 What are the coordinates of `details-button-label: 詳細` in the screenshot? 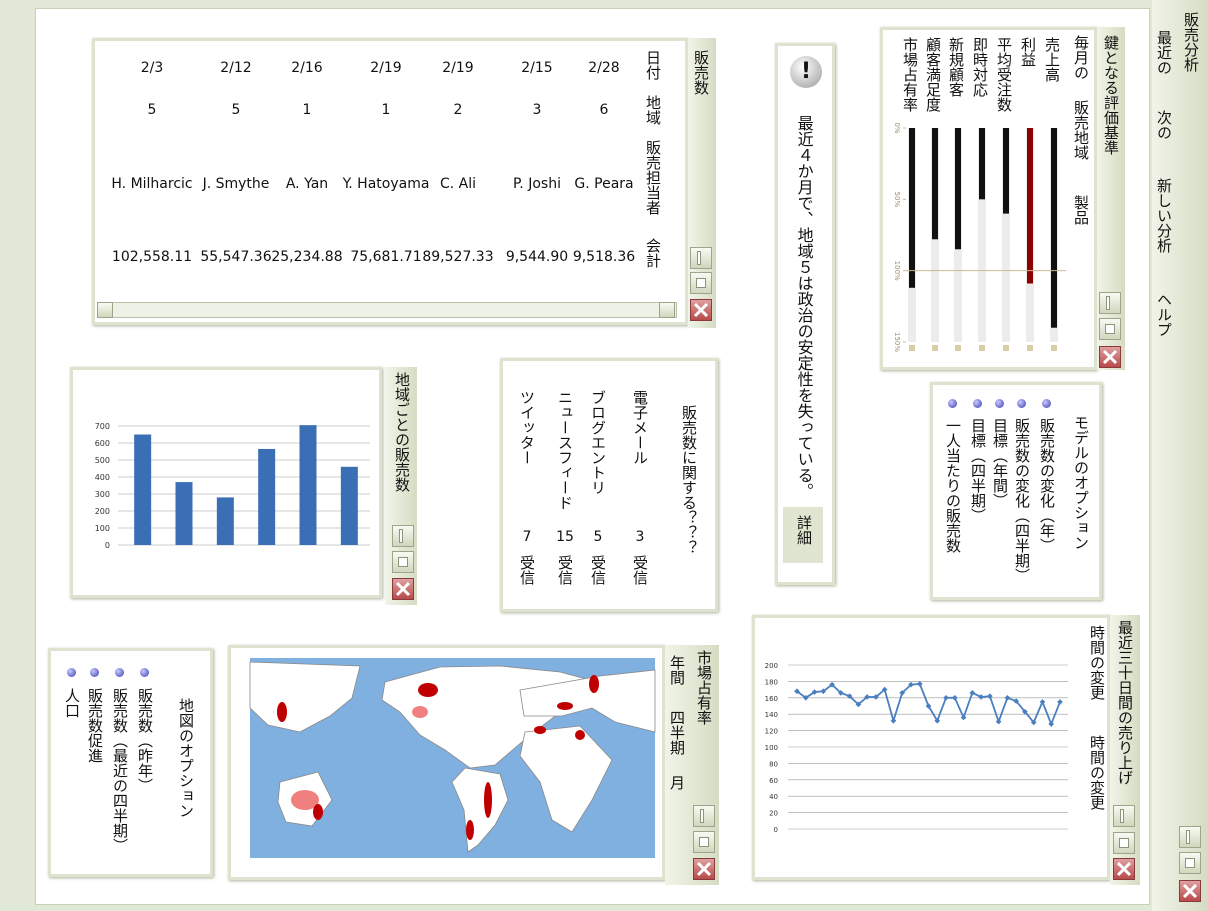 It's located at (804, 530).